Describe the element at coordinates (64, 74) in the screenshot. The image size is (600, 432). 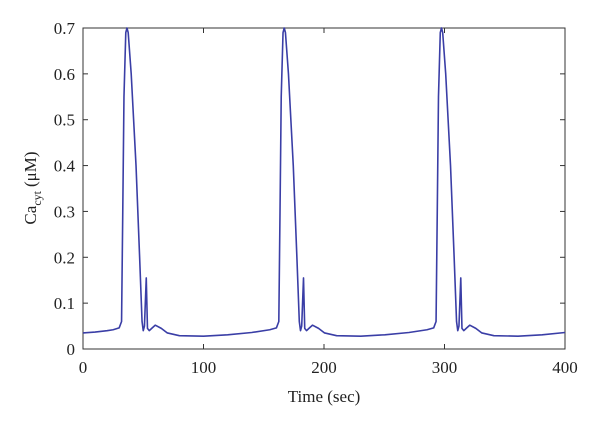
I see `y-tick-label: 0.6` at that location.